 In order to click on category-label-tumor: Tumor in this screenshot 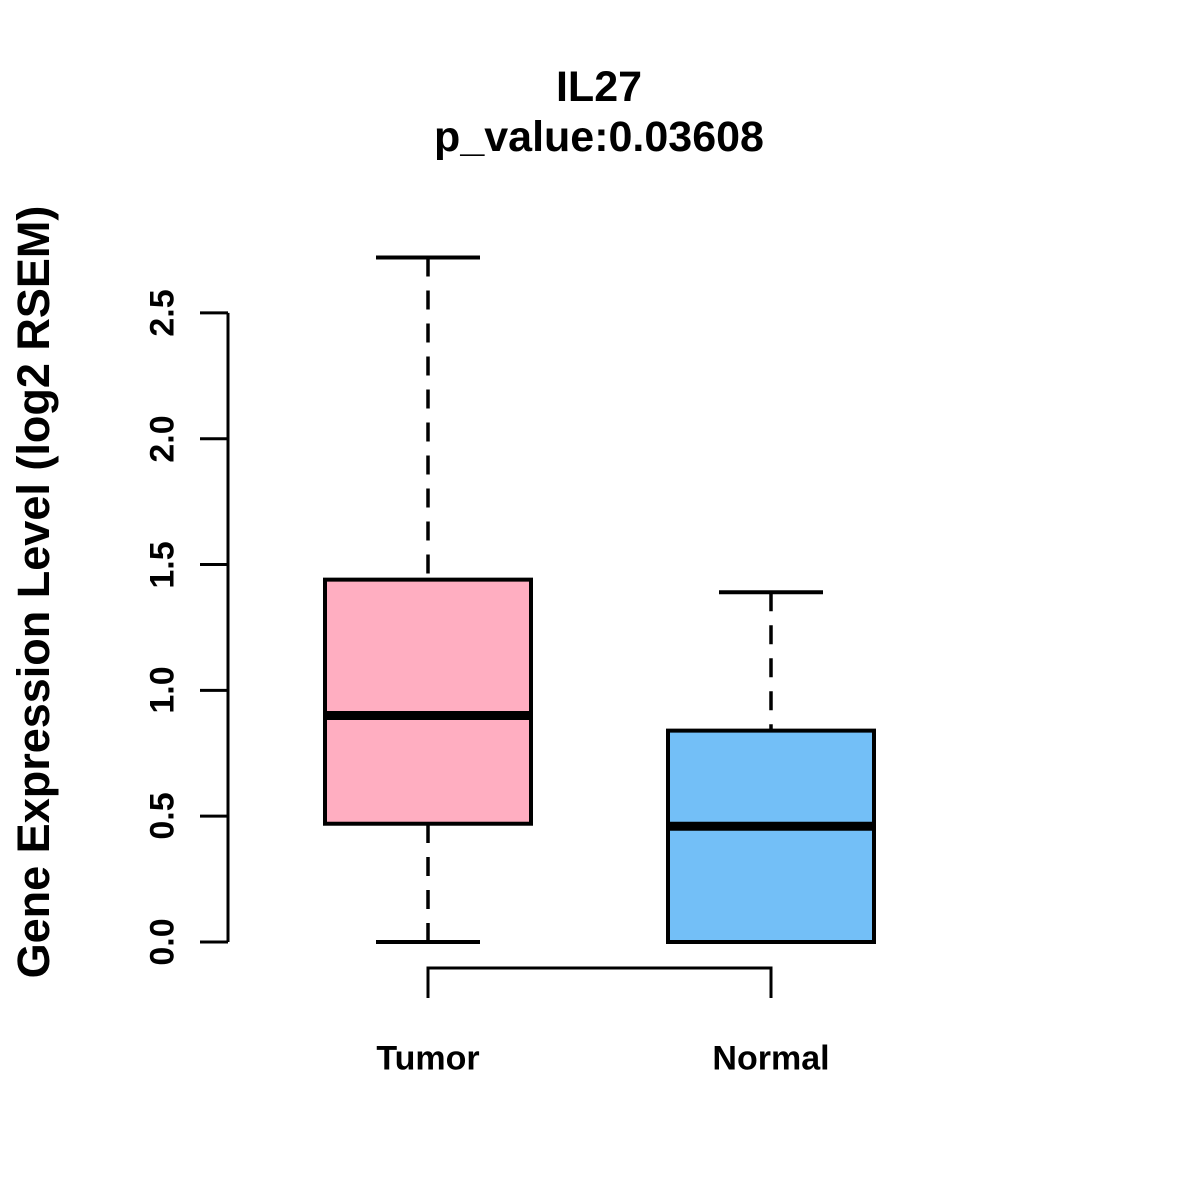, I will do `click(428, 1058)`.